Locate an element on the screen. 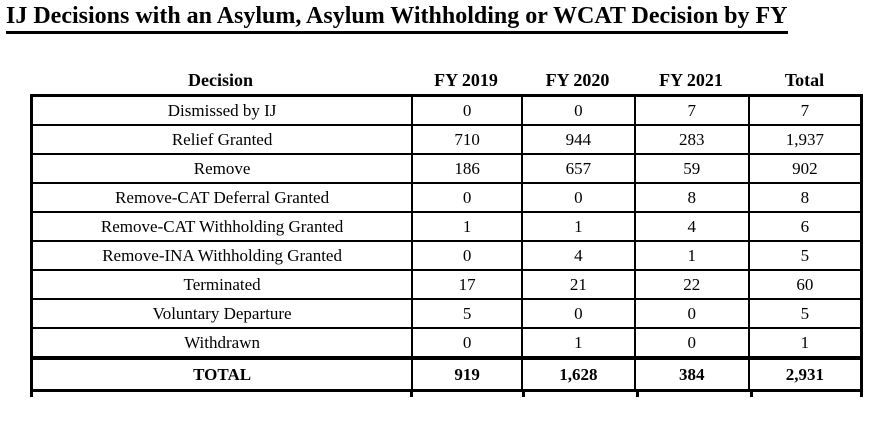 Image resolution: width=878 pixels, height=421 pixels. value-cell: 657 is located at coordinates (578, 168).